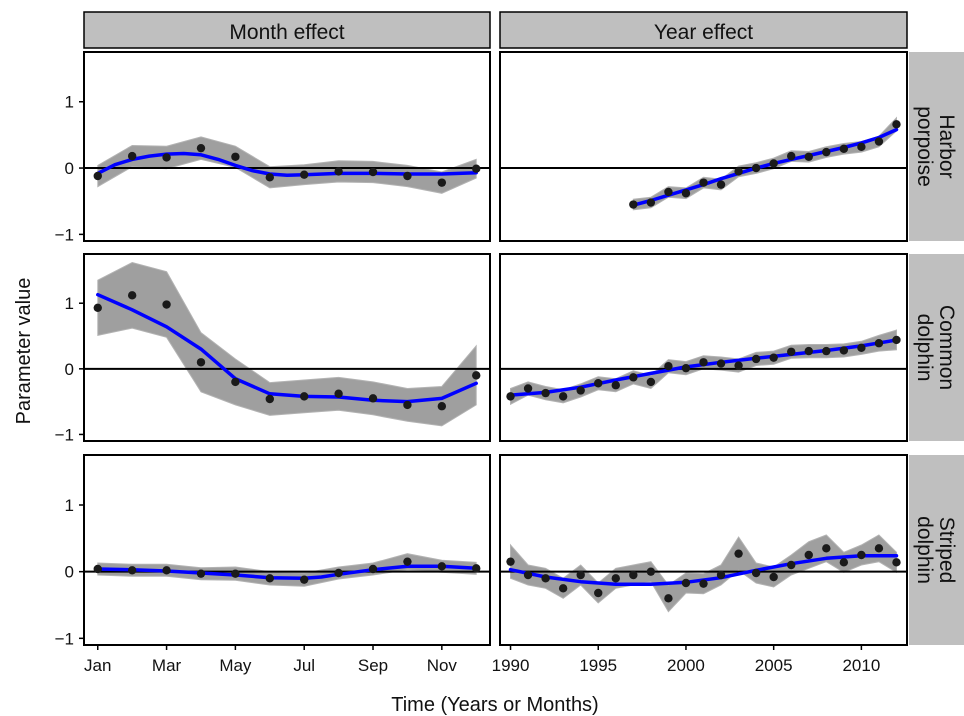 The width and height of the screenshot is (964, 716). What do you see at coordinates (861, 665) in the screenshot?
I see `x-tick-label: 2010` at bounding box center [861, 665].